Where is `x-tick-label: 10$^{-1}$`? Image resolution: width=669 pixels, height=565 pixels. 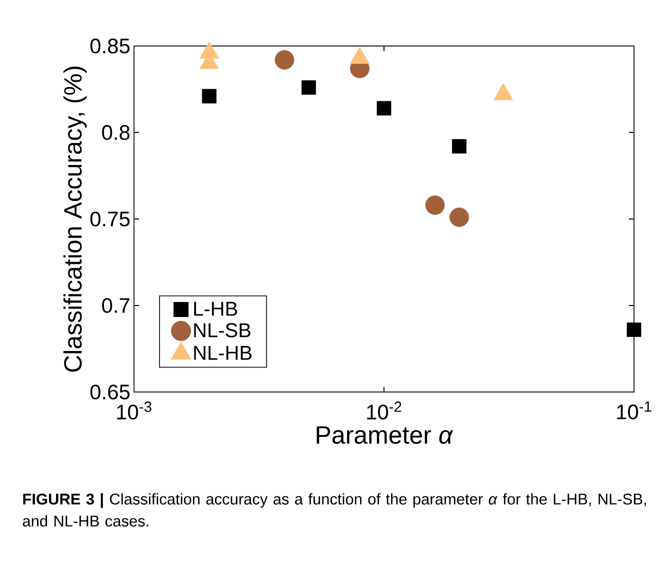
x-tick-label: 10$^{-1}$ is located at coordinates (634, 411).